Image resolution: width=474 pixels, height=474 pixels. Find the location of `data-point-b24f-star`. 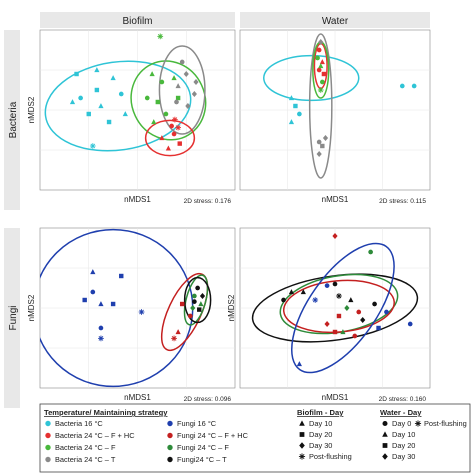

data-point-b24f-star is located at coordinates (160, 36).